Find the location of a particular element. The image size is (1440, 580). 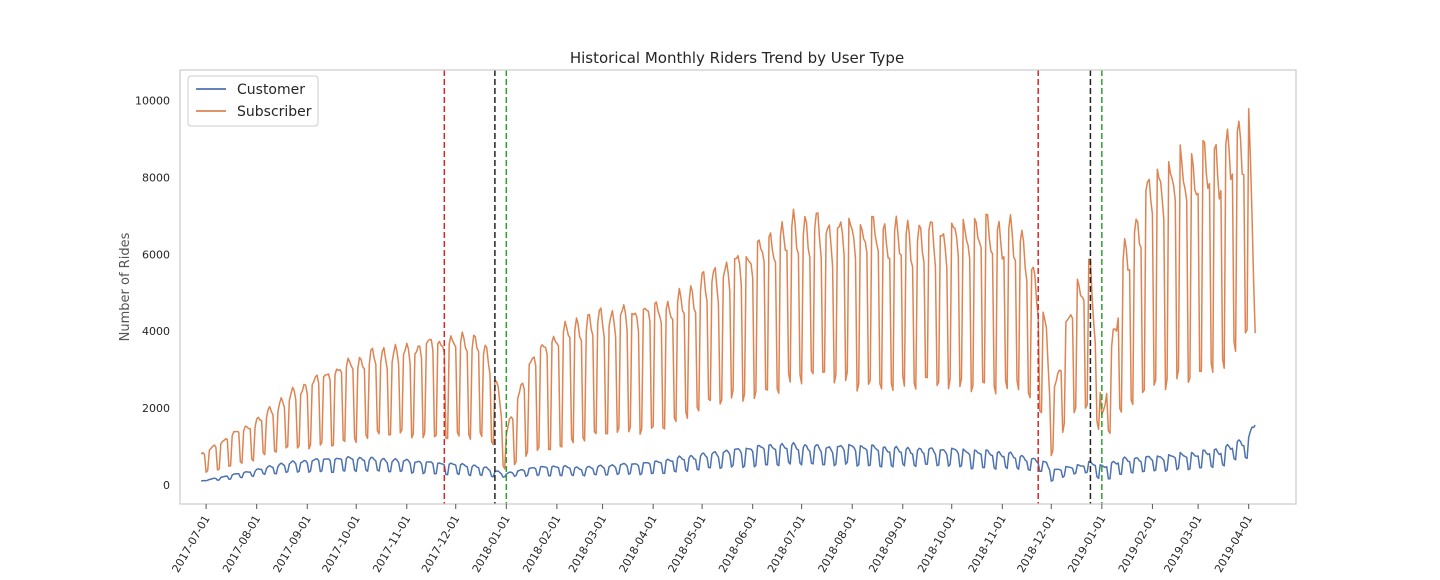

y-axis-ticks: 0 2000 4000 6000 8000 10000 is located at coordinates (152, 293).